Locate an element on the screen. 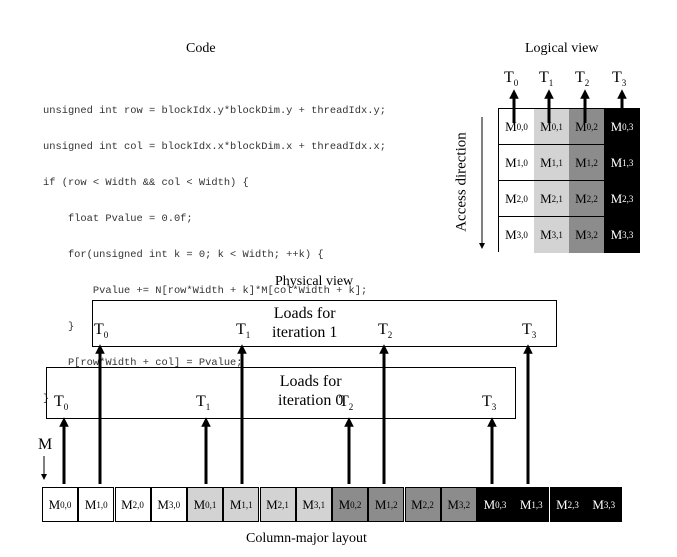  memory-cell: M 2,1 is located at coordinates (277, 504).